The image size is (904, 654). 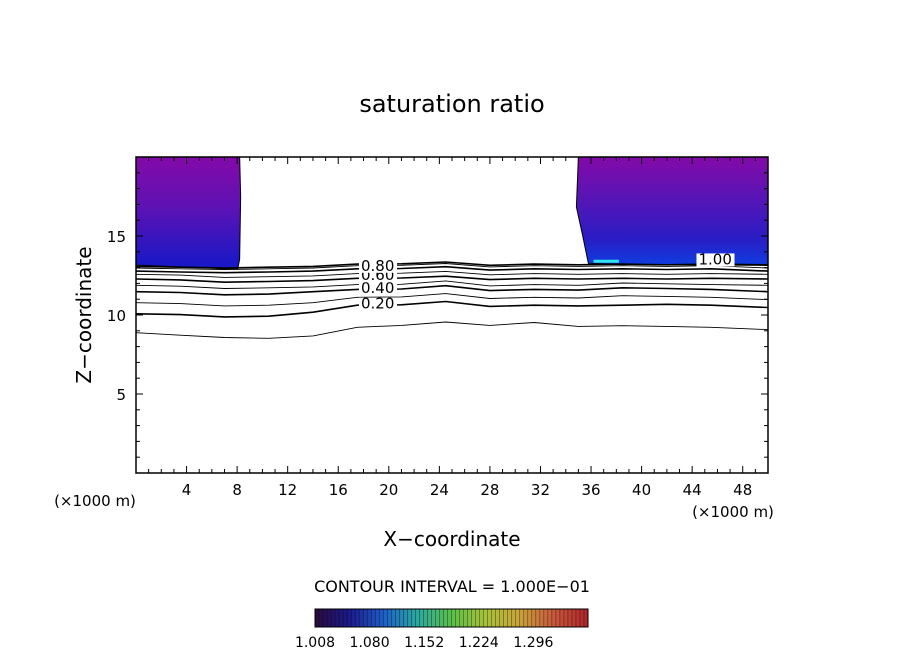 What do you see at coordinates (452, 586) in the screenshot?
I see `contour-interval-text: CONTOUR INTERVAL = 1.000E−01` at bounding box center [452, 586].